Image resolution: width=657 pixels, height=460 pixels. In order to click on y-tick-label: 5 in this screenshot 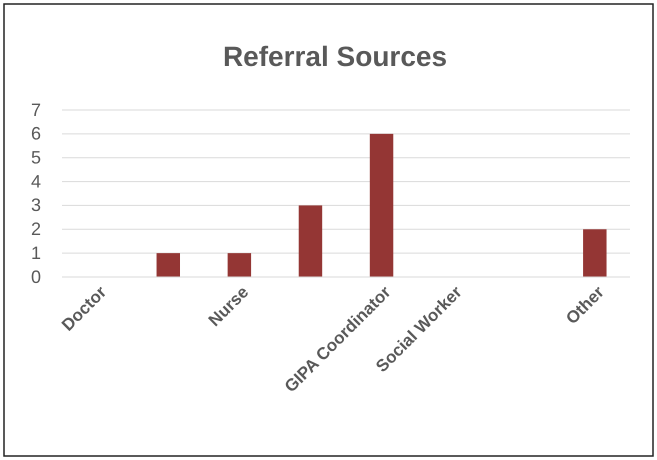, I will do `click(35, 157)`.